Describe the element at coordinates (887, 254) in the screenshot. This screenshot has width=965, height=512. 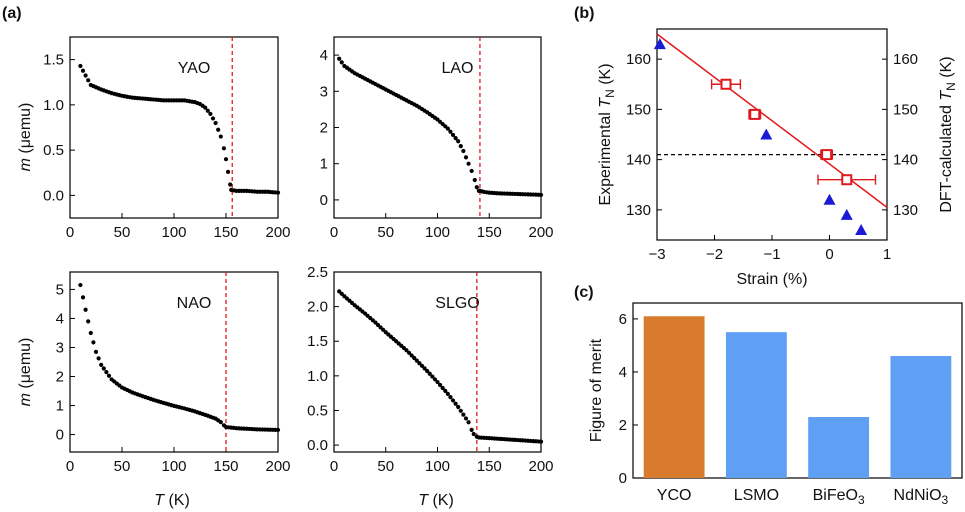
I see `x-tick-label: 1` at that location.